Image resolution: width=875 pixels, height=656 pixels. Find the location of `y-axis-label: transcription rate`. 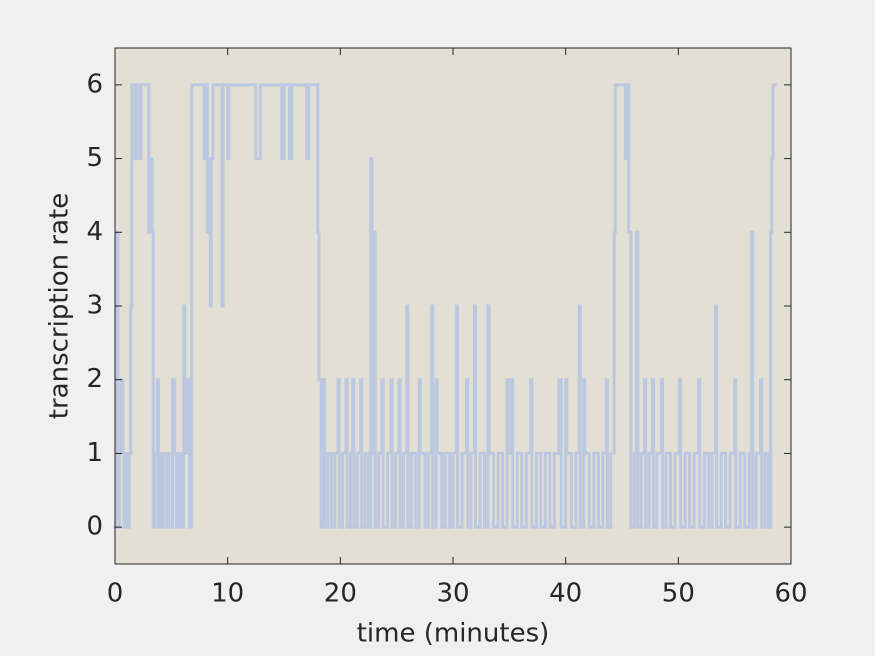

y-axis-label: transcription rate is located at coordinates (60, 306).